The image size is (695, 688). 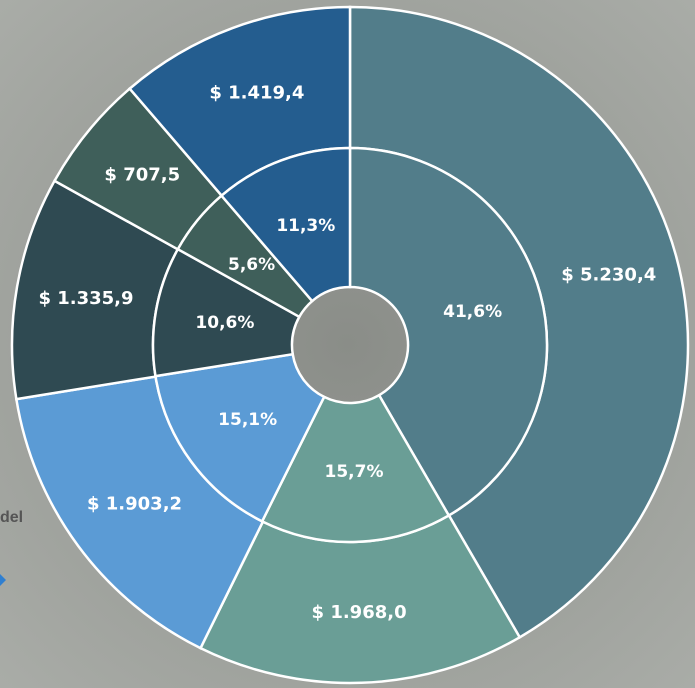 What do you see at coordinates (134, 503) in the screenshot?
I see `data-label: $ 1.903,2` at bounding box center [134, 503].